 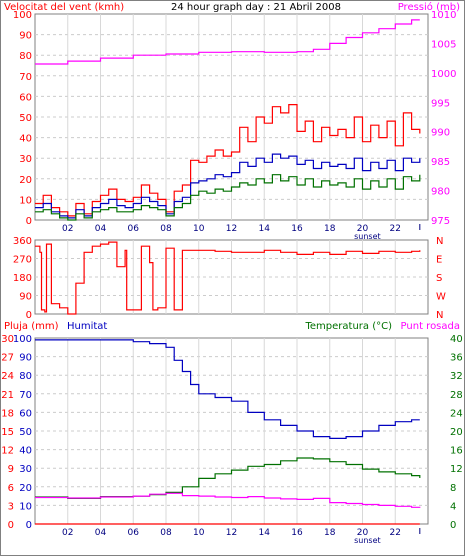 What do you see at coordinates (456, 358) in the screenshot?
I see `temperature-tick-label: 36` at bounding box center [456, 358].